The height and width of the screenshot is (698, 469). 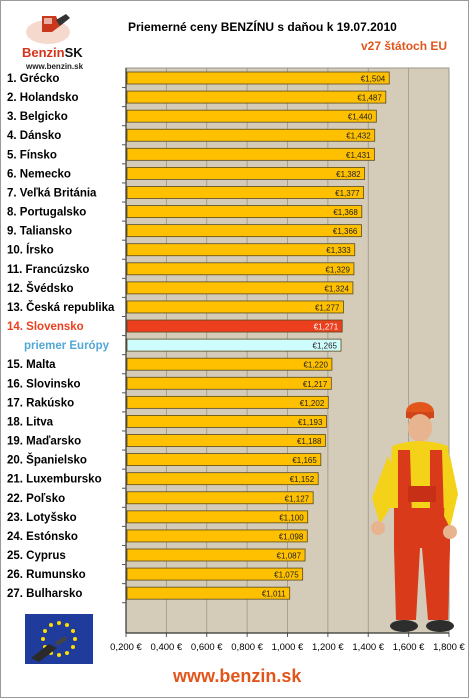 What do you see at coordinates (207, 647) in the screenshot?
I see `x-tick-label: 0,600 €` at bounding box center [207, 647].